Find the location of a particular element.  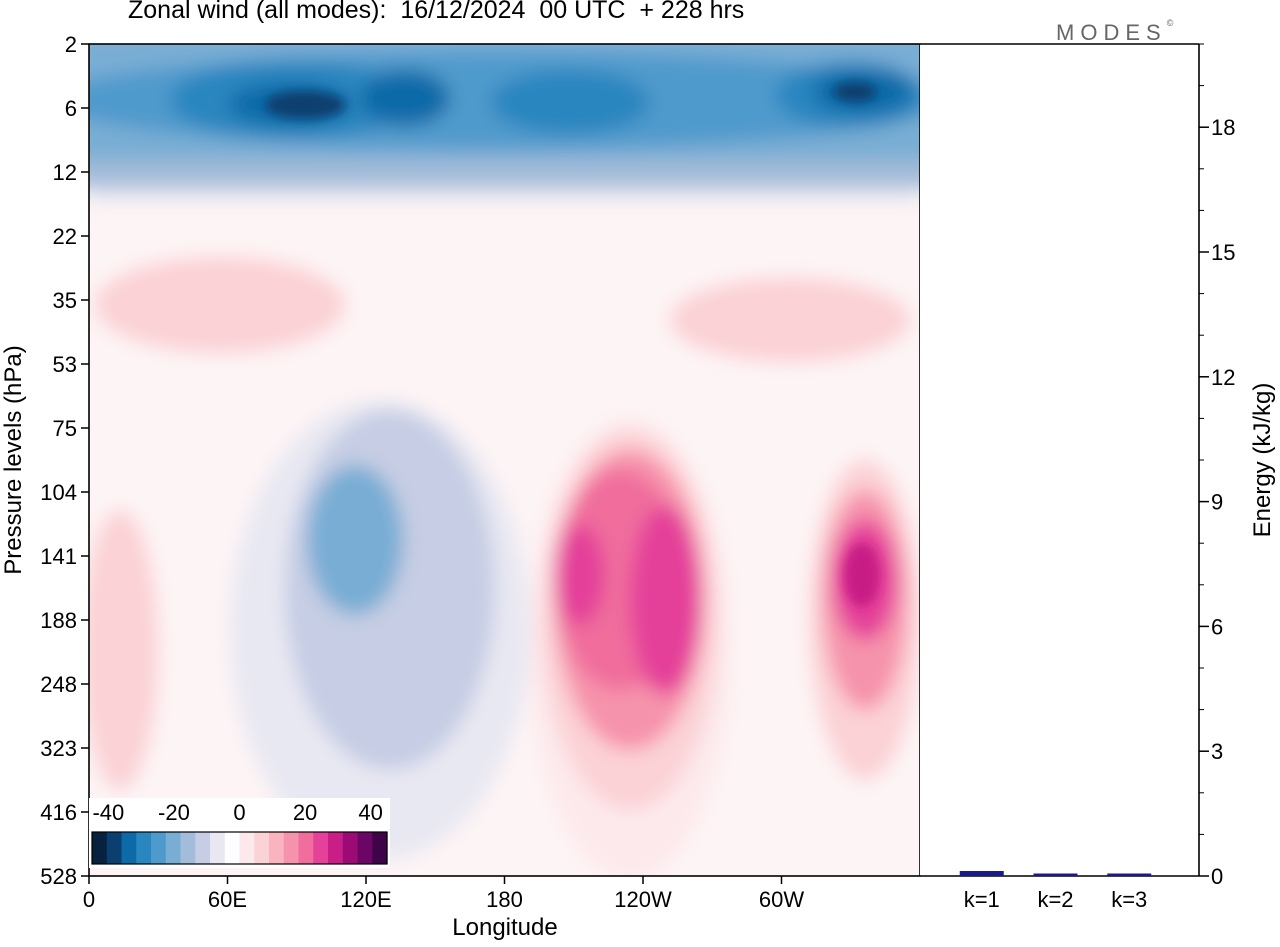

y-tick-label: 53 is located at coordinates (65, 364).